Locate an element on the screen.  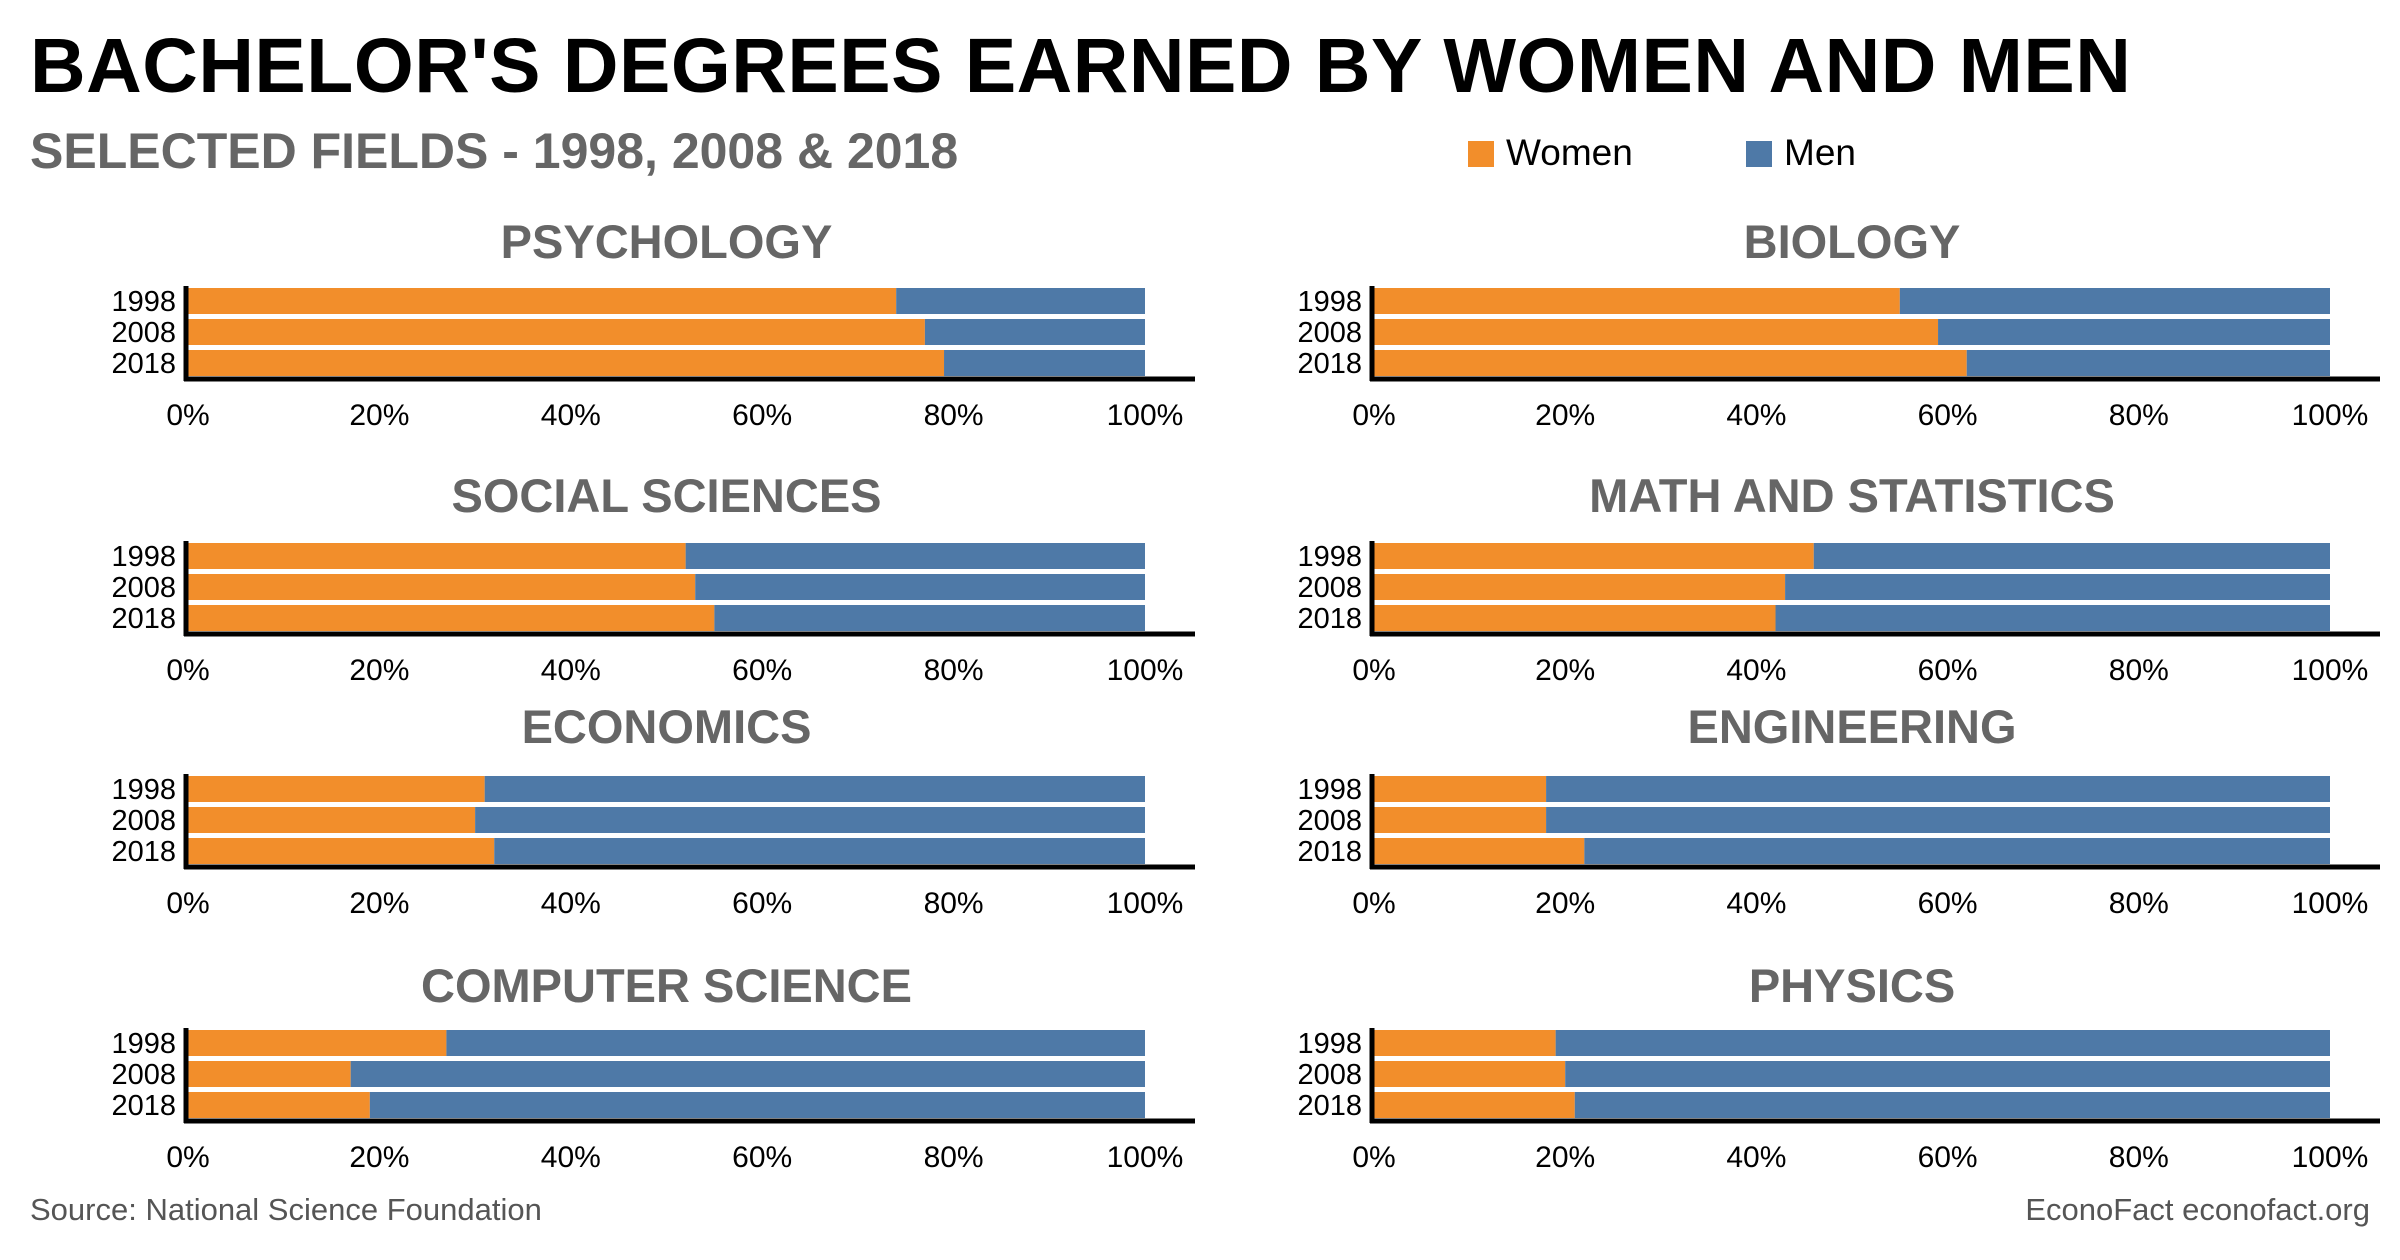
panel-title-math-and-statistics: MATH AND STATISTICS is located at coordinates (1852, 495).